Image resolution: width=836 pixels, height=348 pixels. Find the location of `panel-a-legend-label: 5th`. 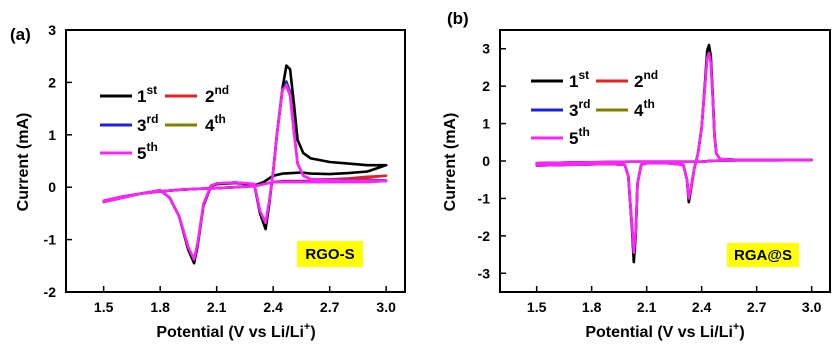

panel-a-legend-label: 5th is located at coordinates (147, 151).